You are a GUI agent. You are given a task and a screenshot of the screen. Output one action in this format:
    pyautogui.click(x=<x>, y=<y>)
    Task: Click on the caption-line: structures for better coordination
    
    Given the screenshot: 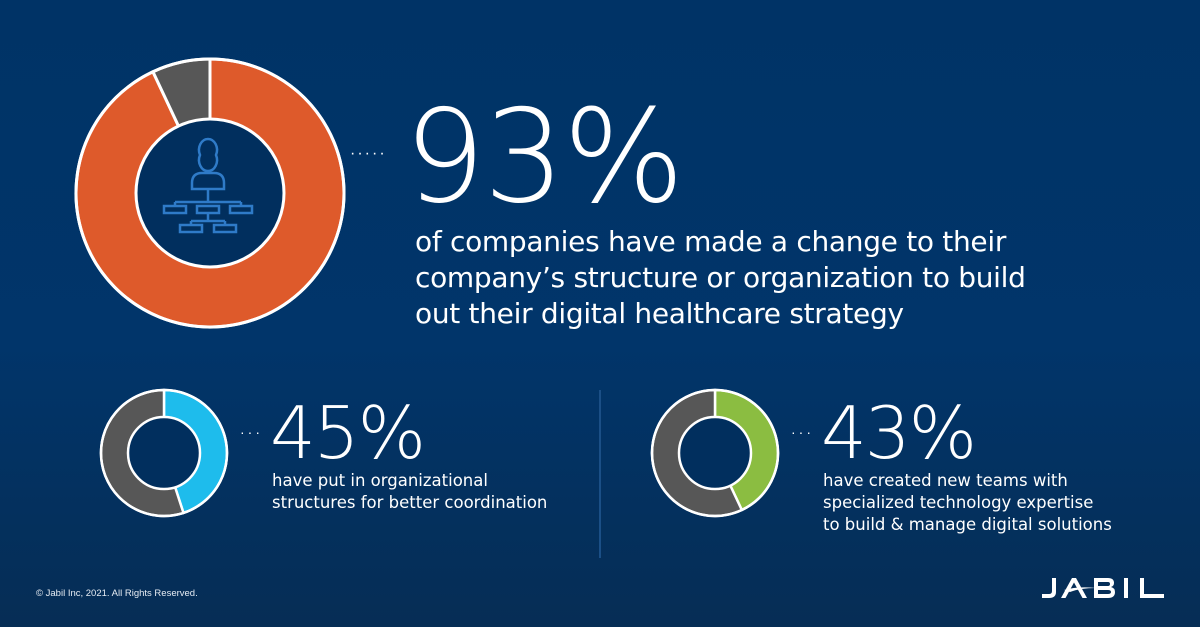 What is the action you would take?
    pyautogui.click(x=410, y=502)
    